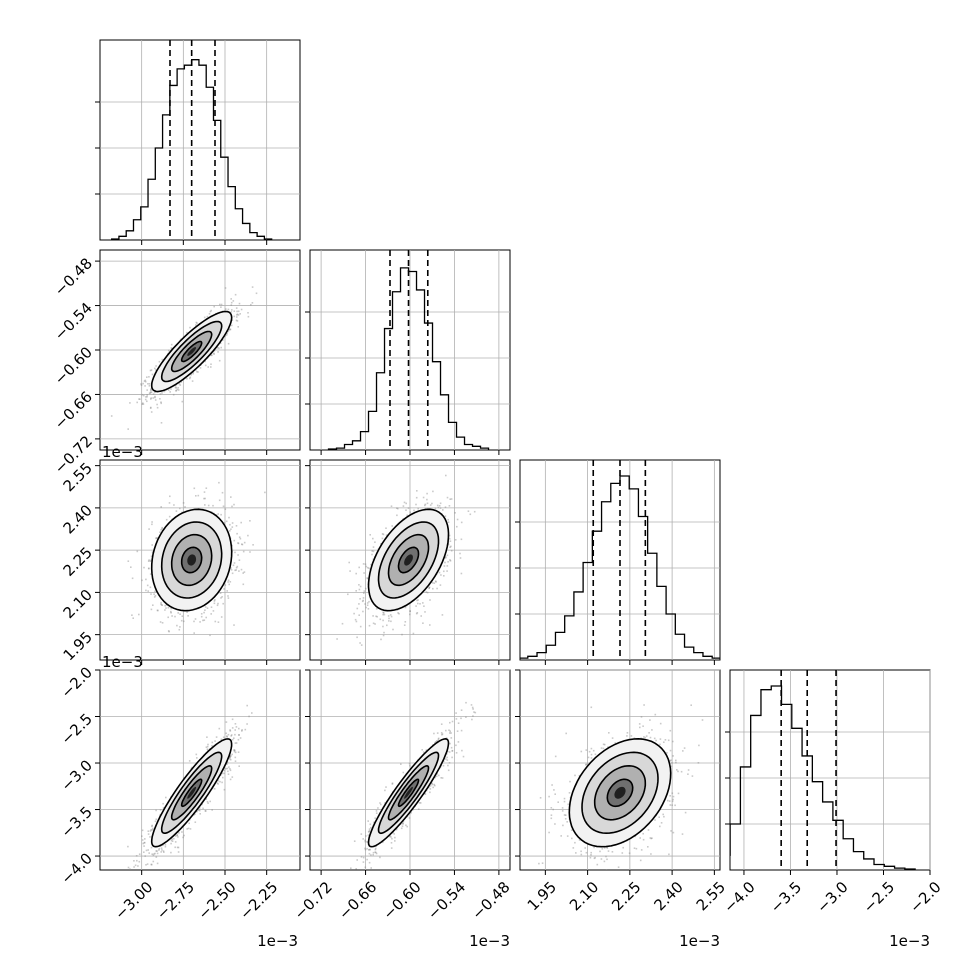  Describe the element at coordinates (78, 604) in the screenshot. I see `y-tick-label: 2.10` at that location.